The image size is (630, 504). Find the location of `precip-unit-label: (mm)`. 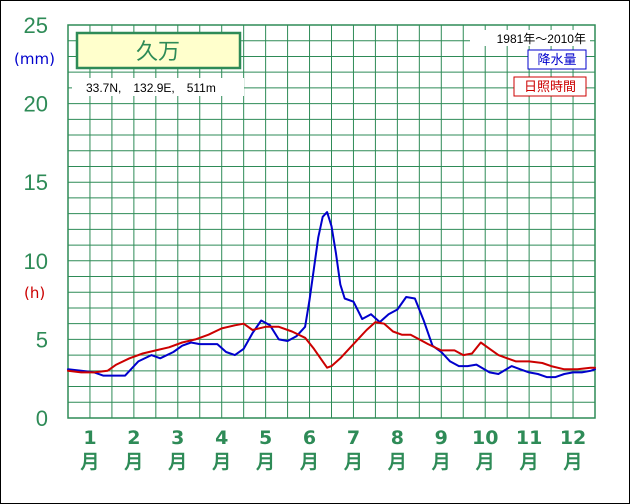

precip-unit-label: (mm) is located at coordinates (34, 59).